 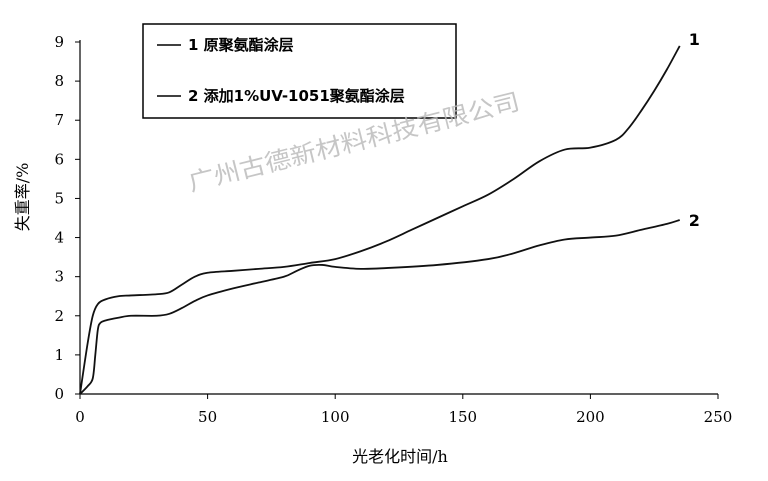 I want to click on legend: 1 原聚氨酯涂层 2 添加1%UV-1051聚氨酯涂层, so click(x=299, y=71).